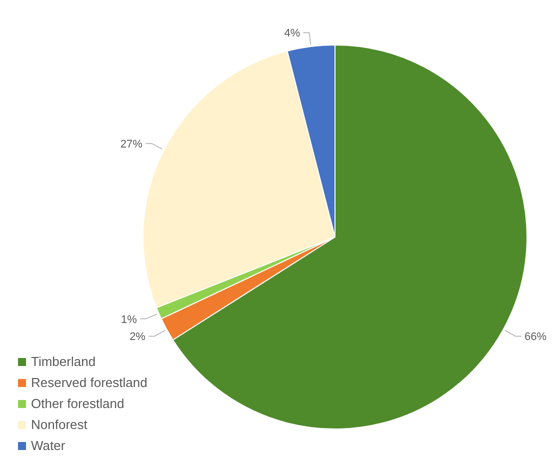 The height and width of the screenshot is (472, 559). What do you see at coordinates (63, 362) in the screenshot?
I see `legend-label: Timberland` at bounding box center [63, 362].